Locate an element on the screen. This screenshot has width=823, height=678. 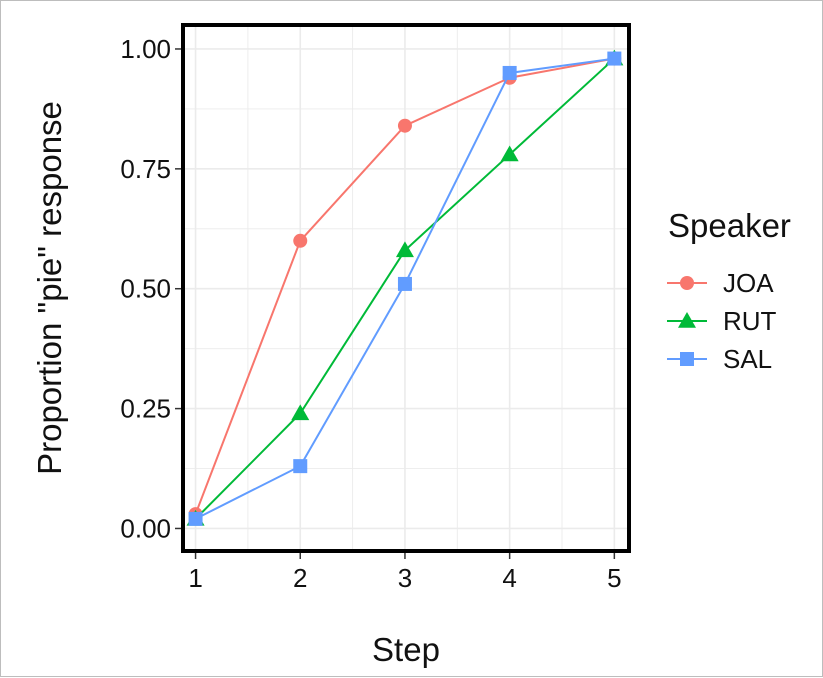
y-axis-title: Proportion "pie" response is located at coordinates (49, 288).